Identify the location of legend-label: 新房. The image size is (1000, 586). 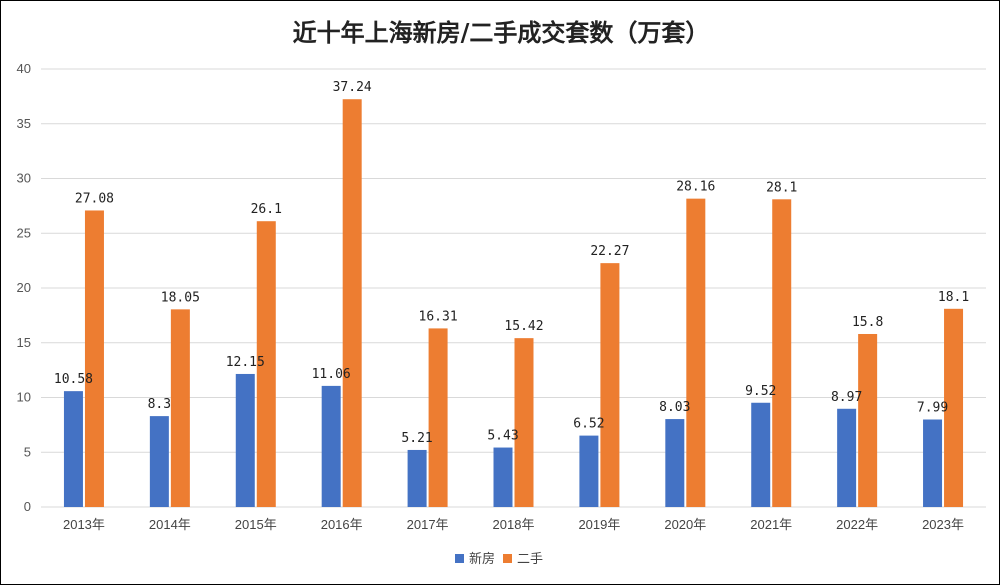
(482, 559).